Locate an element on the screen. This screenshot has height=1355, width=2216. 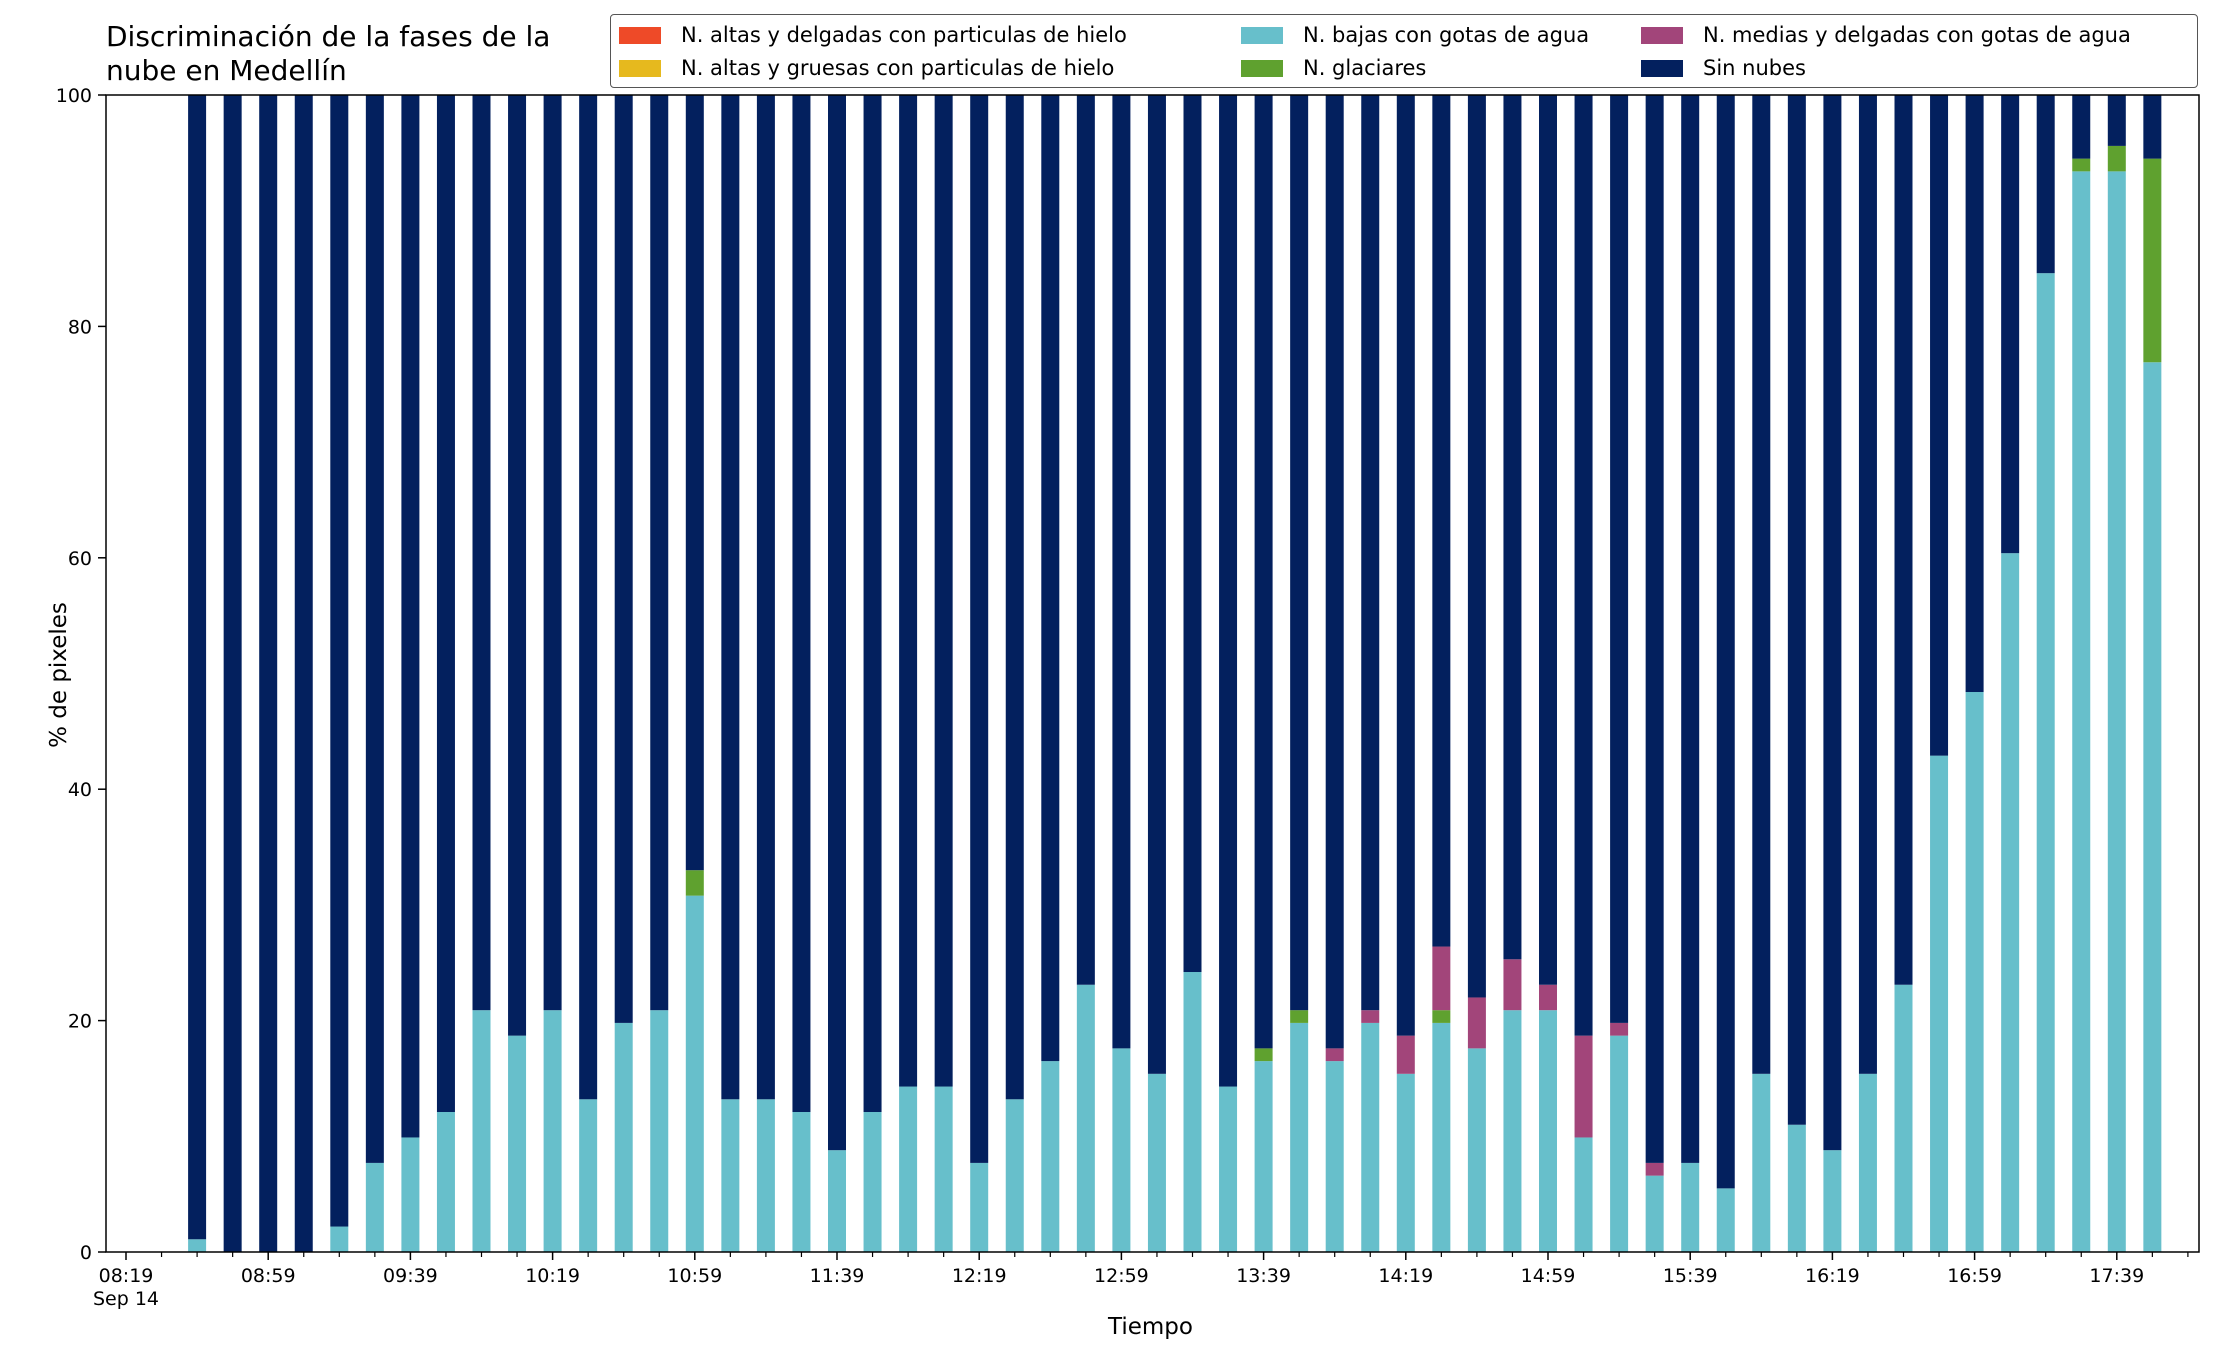
legend-label: N. glaciares is located at coordinates (1365, 68).